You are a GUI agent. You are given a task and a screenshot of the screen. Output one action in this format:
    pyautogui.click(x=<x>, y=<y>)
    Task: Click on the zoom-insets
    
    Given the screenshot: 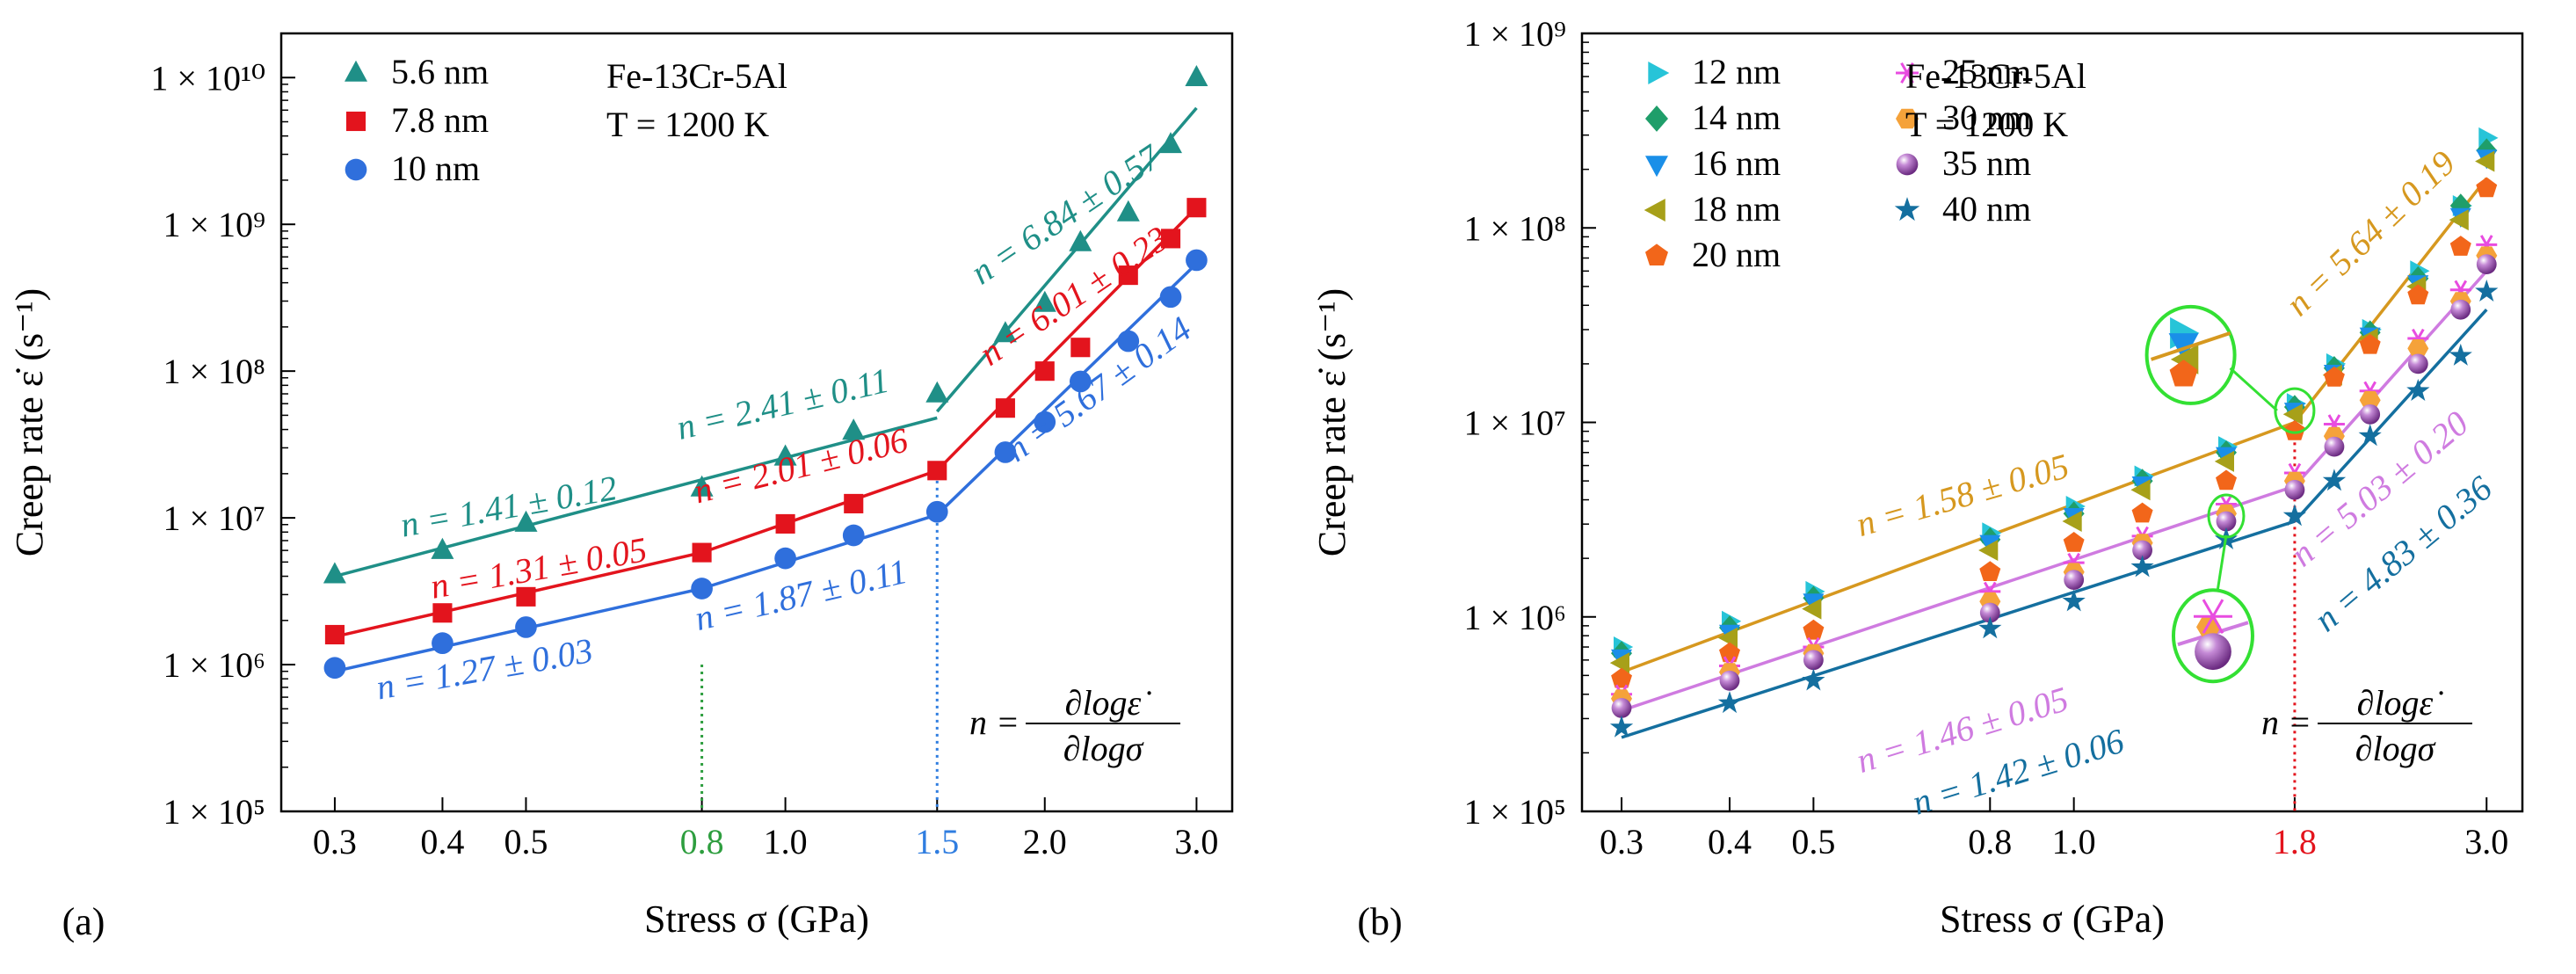 What is the action you would take?
    pyautogui.click(x=2230, y=494)
    